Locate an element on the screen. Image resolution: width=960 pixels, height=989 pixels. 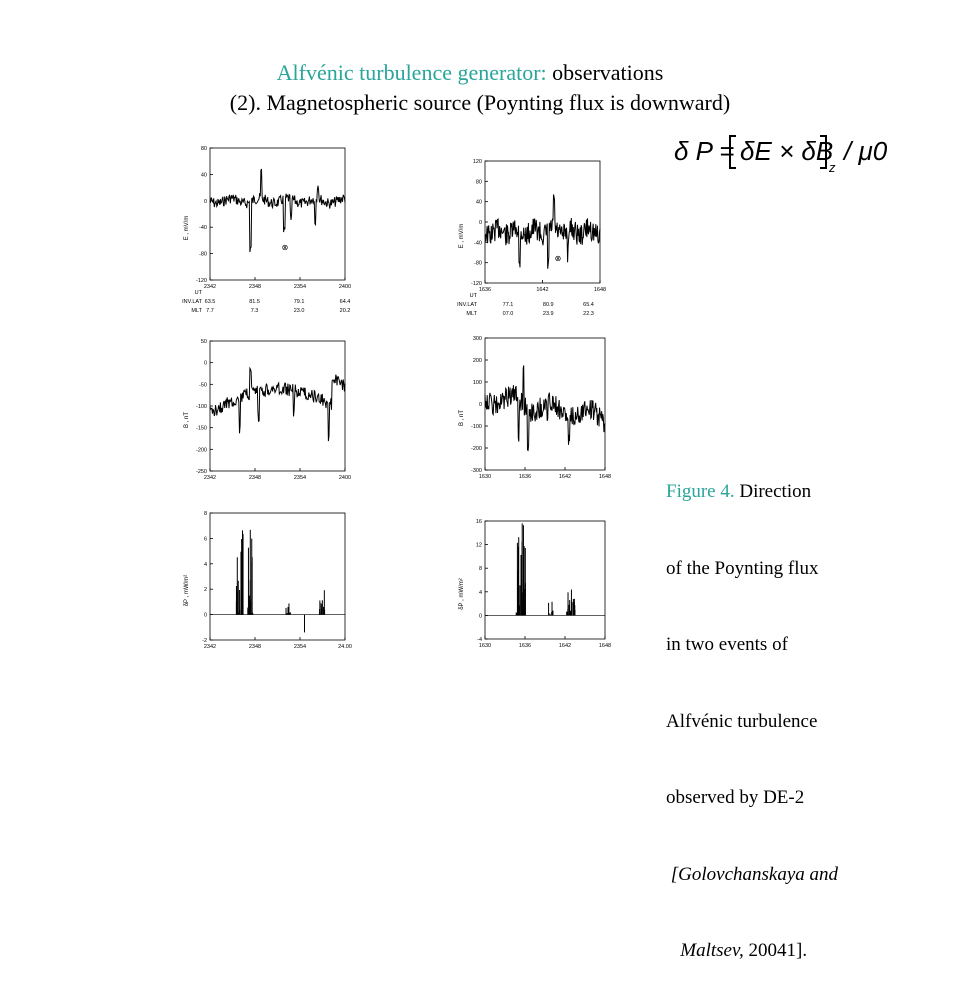
slide-title-accent: Alfvénic turbulence generator: is located at coordinates (411, 72).